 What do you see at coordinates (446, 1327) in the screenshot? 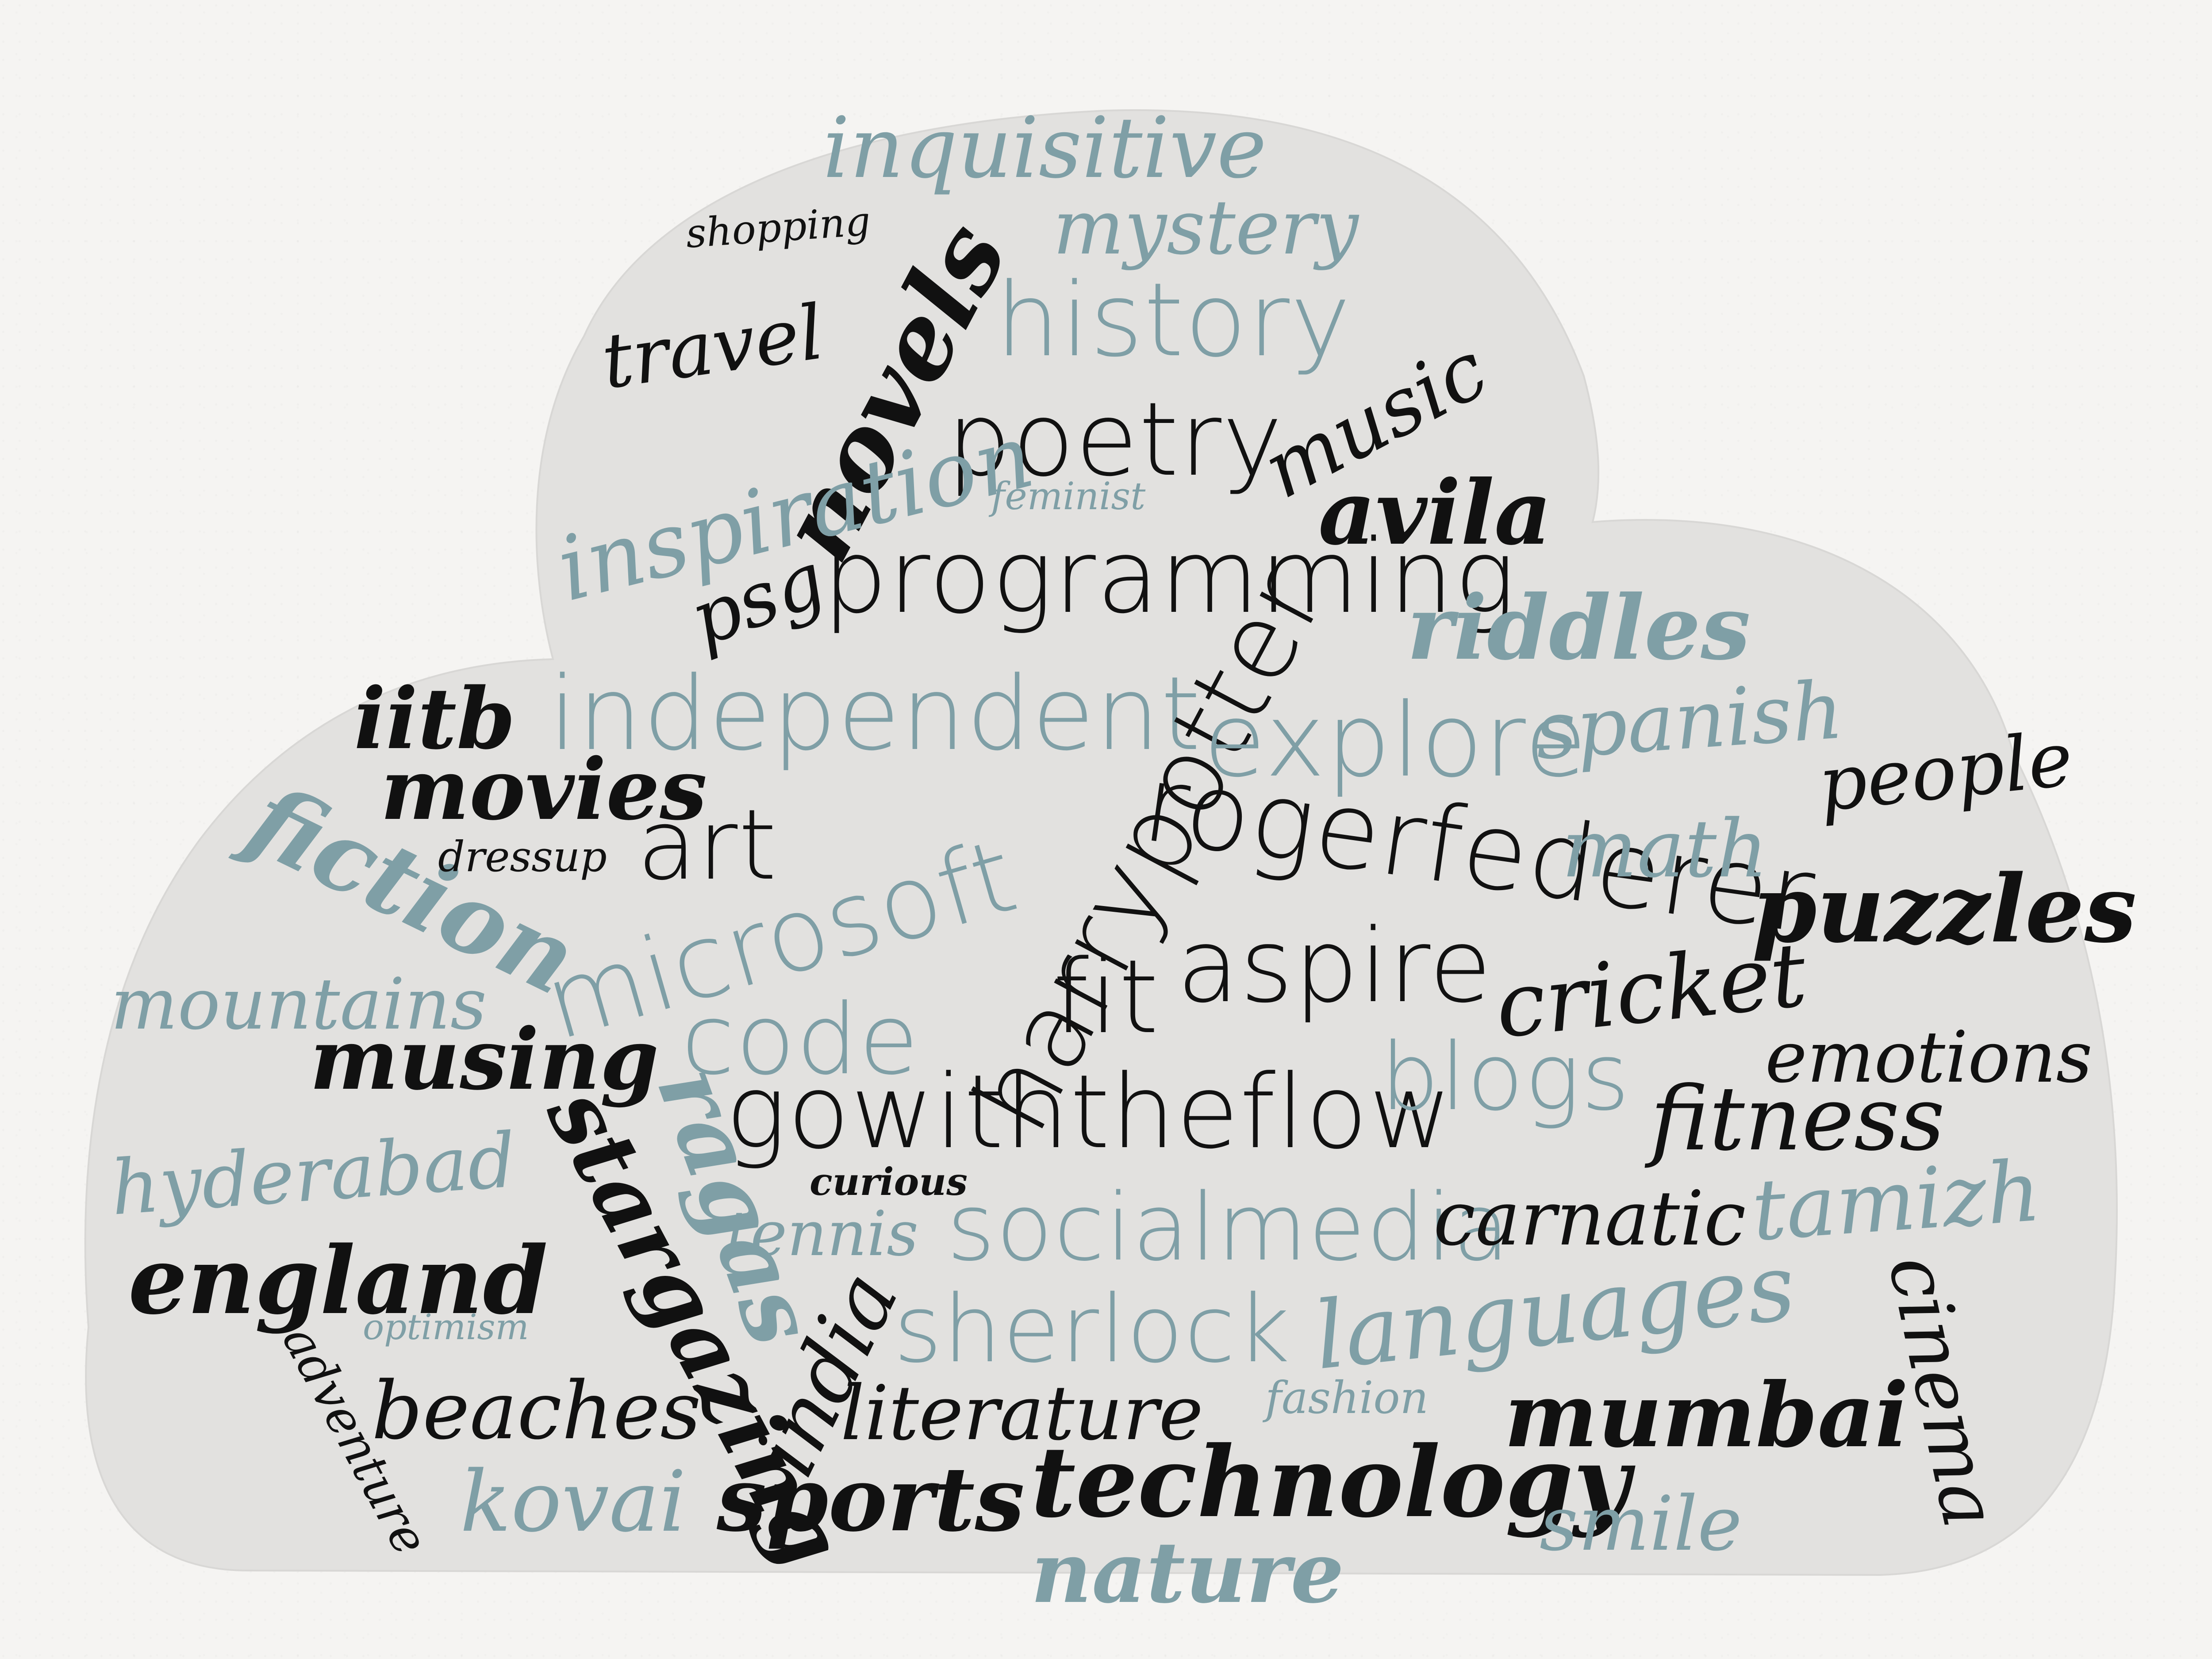
I see `word-optimism: optimism` at bounding box center [446, 1327].